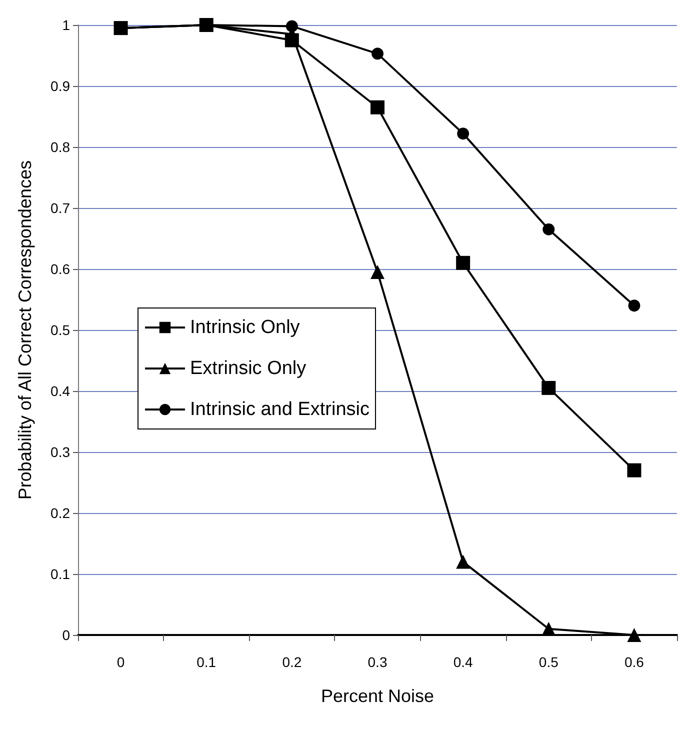  I want to click on y-tick-label: 0.1, so click(60, 574).